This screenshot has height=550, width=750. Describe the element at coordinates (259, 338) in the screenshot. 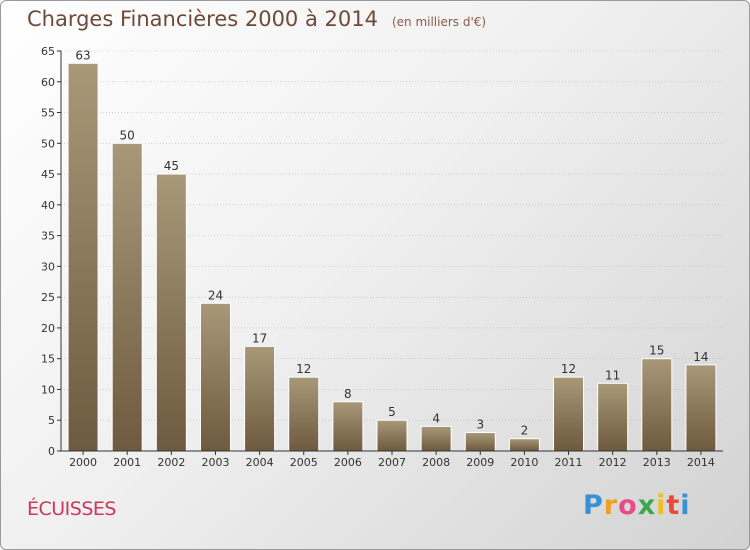

I see `data-label: 17` at that location.